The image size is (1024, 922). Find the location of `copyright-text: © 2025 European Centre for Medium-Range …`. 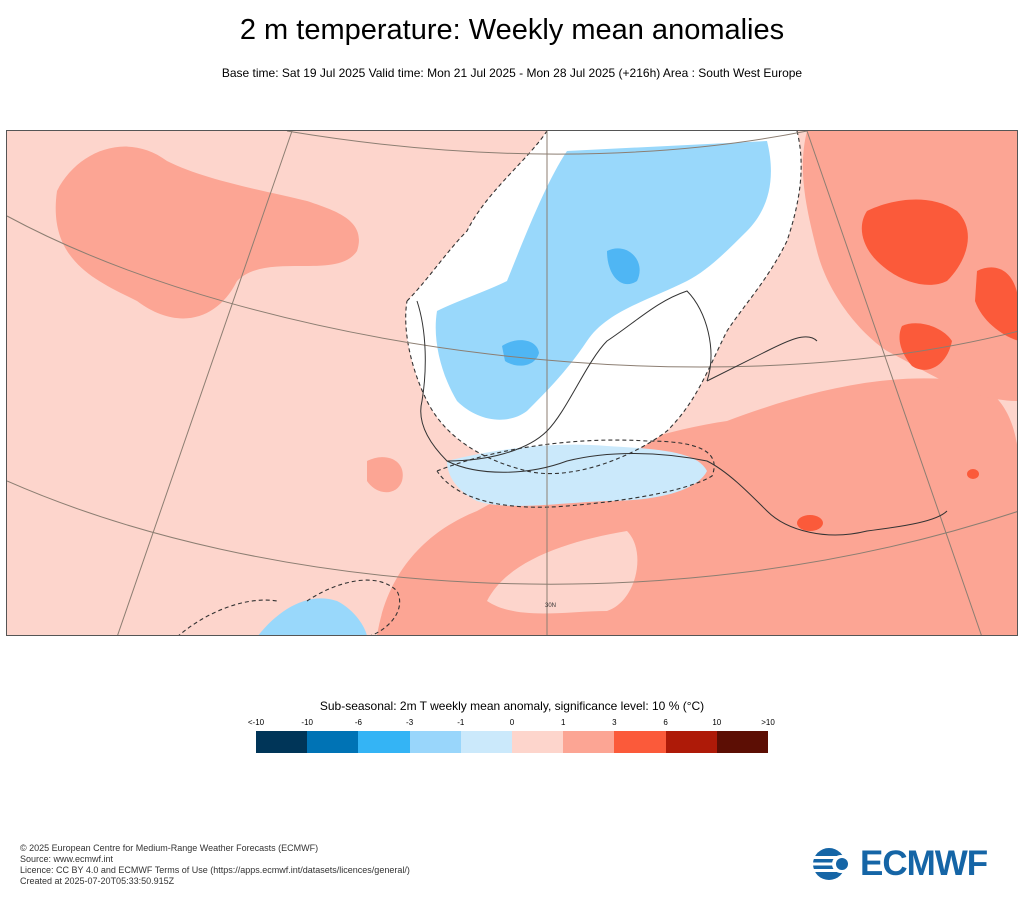

copyright-text: © 2025 European Centre for Medium-Range … is located at coordinates (169, 848).